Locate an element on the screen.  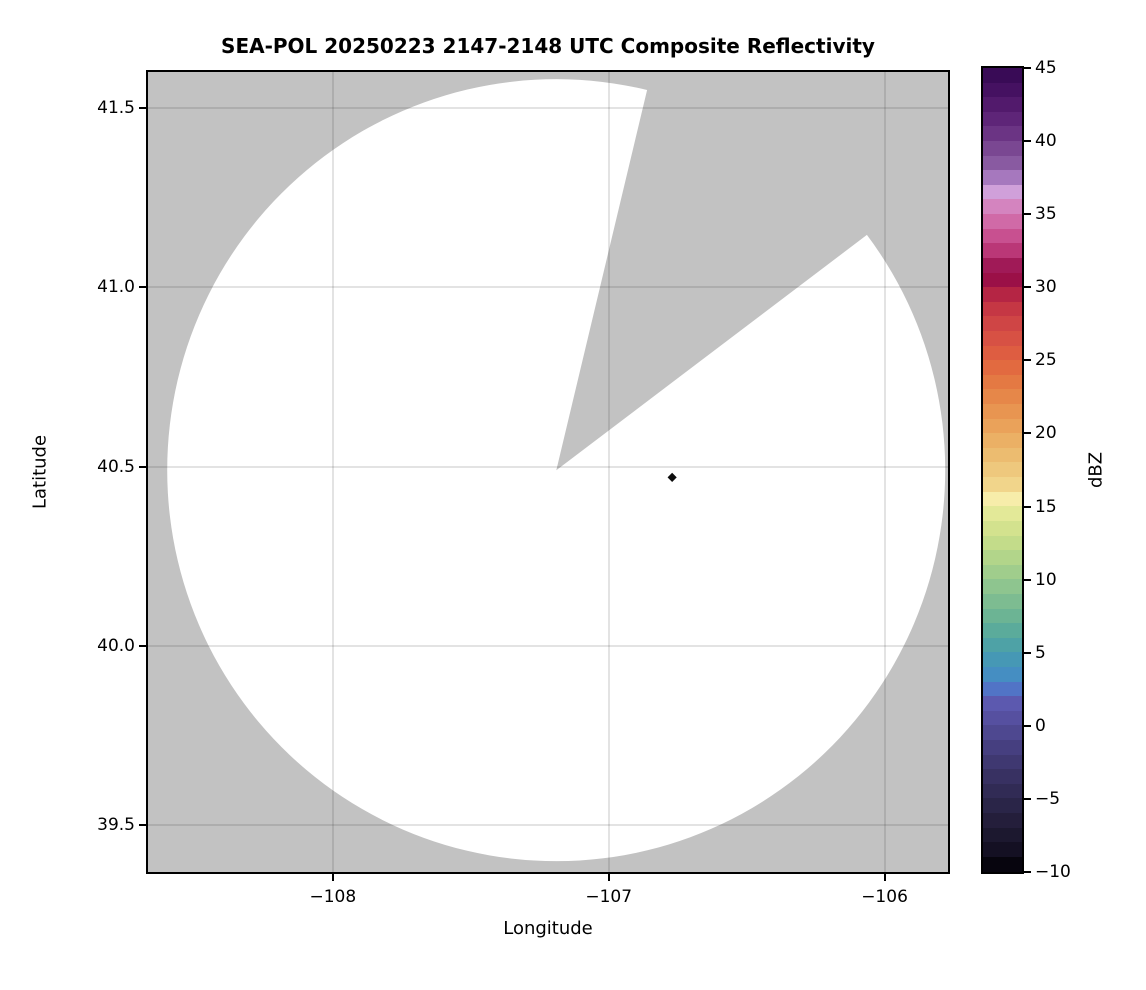
colorbar-tick-label: 35 is located at coordinates (1046, 214).